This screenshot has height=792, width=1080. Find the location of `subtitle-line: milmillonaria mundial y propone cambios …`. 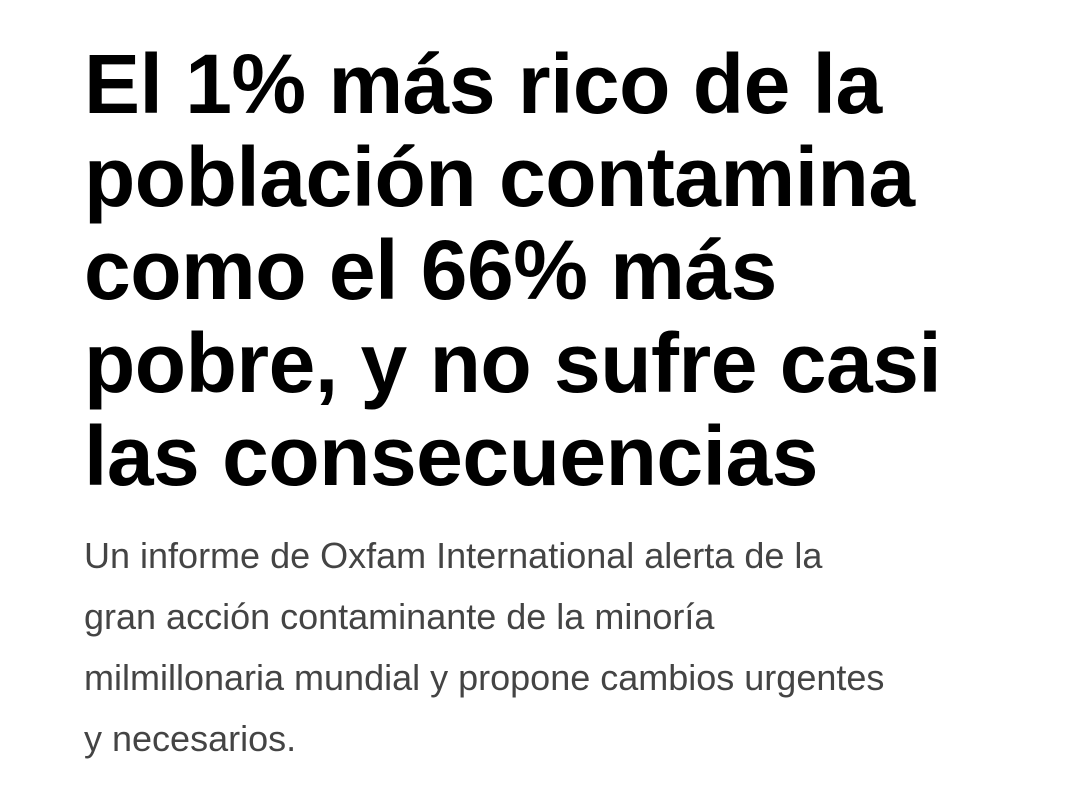

subtitle-line: milmillonaria mundial y propone cambios … is located at coordinates (484, 677).